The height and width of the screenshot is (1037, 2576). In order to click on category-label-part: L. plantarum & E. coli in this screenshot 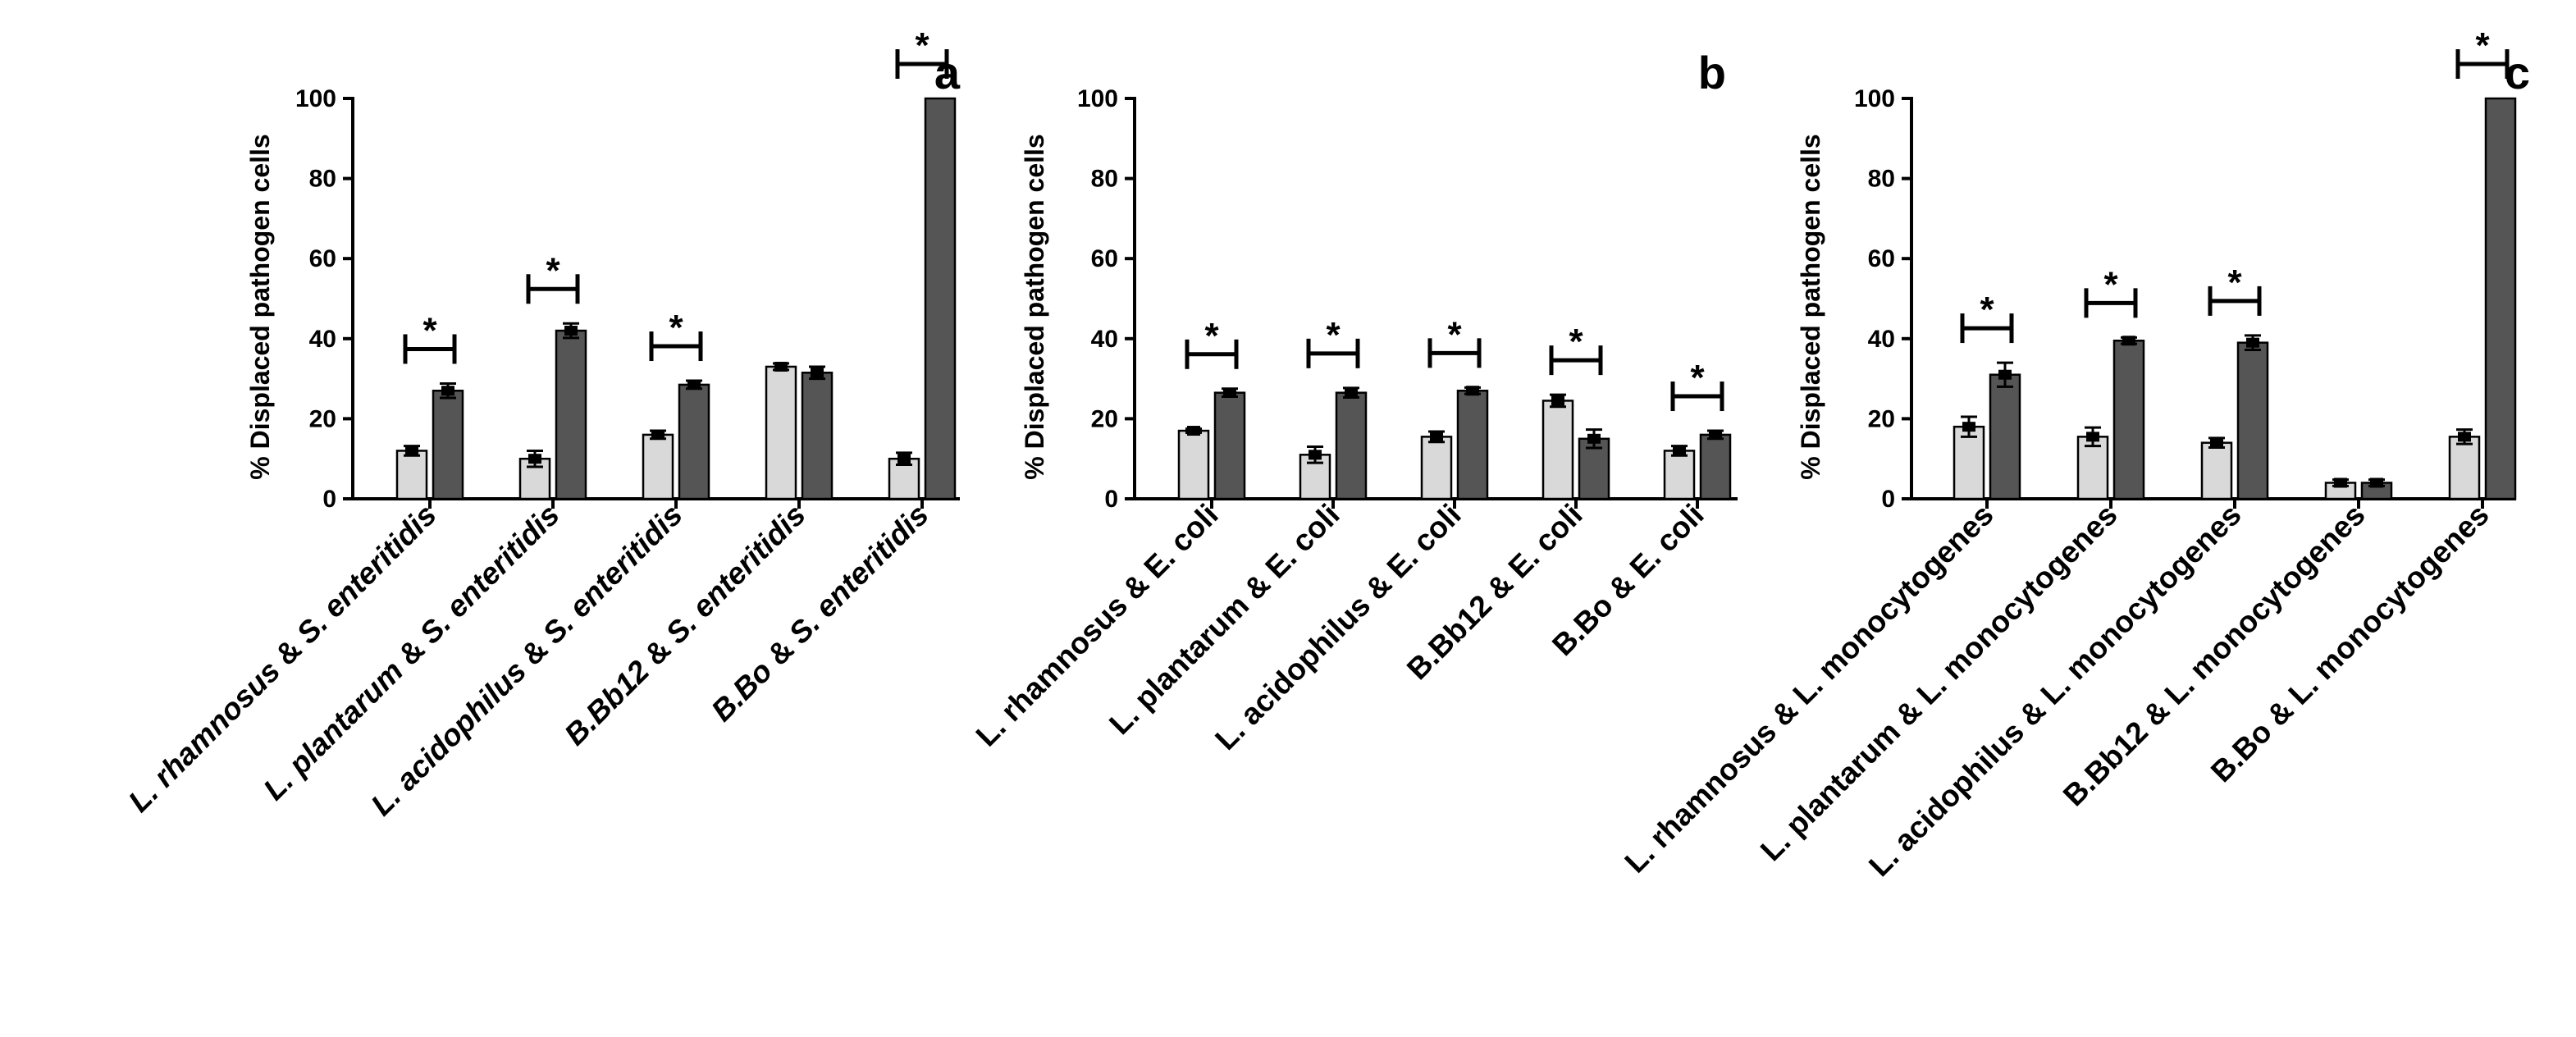, I will do `click(1224, 619)`.